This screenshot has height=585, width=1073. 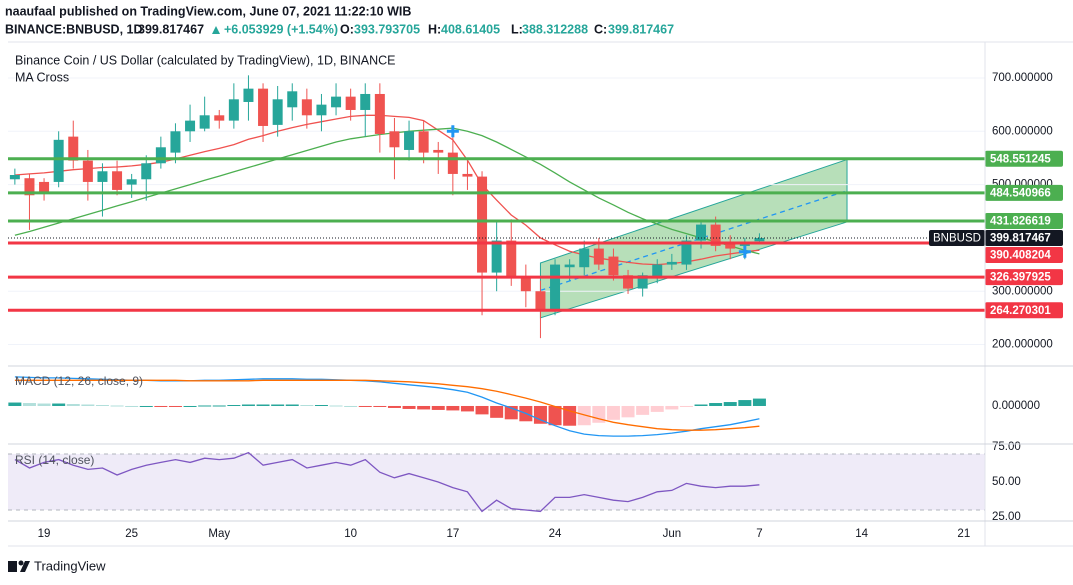 I want to click on y-tick-label: 200.000000, so click(x=1022, y=345).